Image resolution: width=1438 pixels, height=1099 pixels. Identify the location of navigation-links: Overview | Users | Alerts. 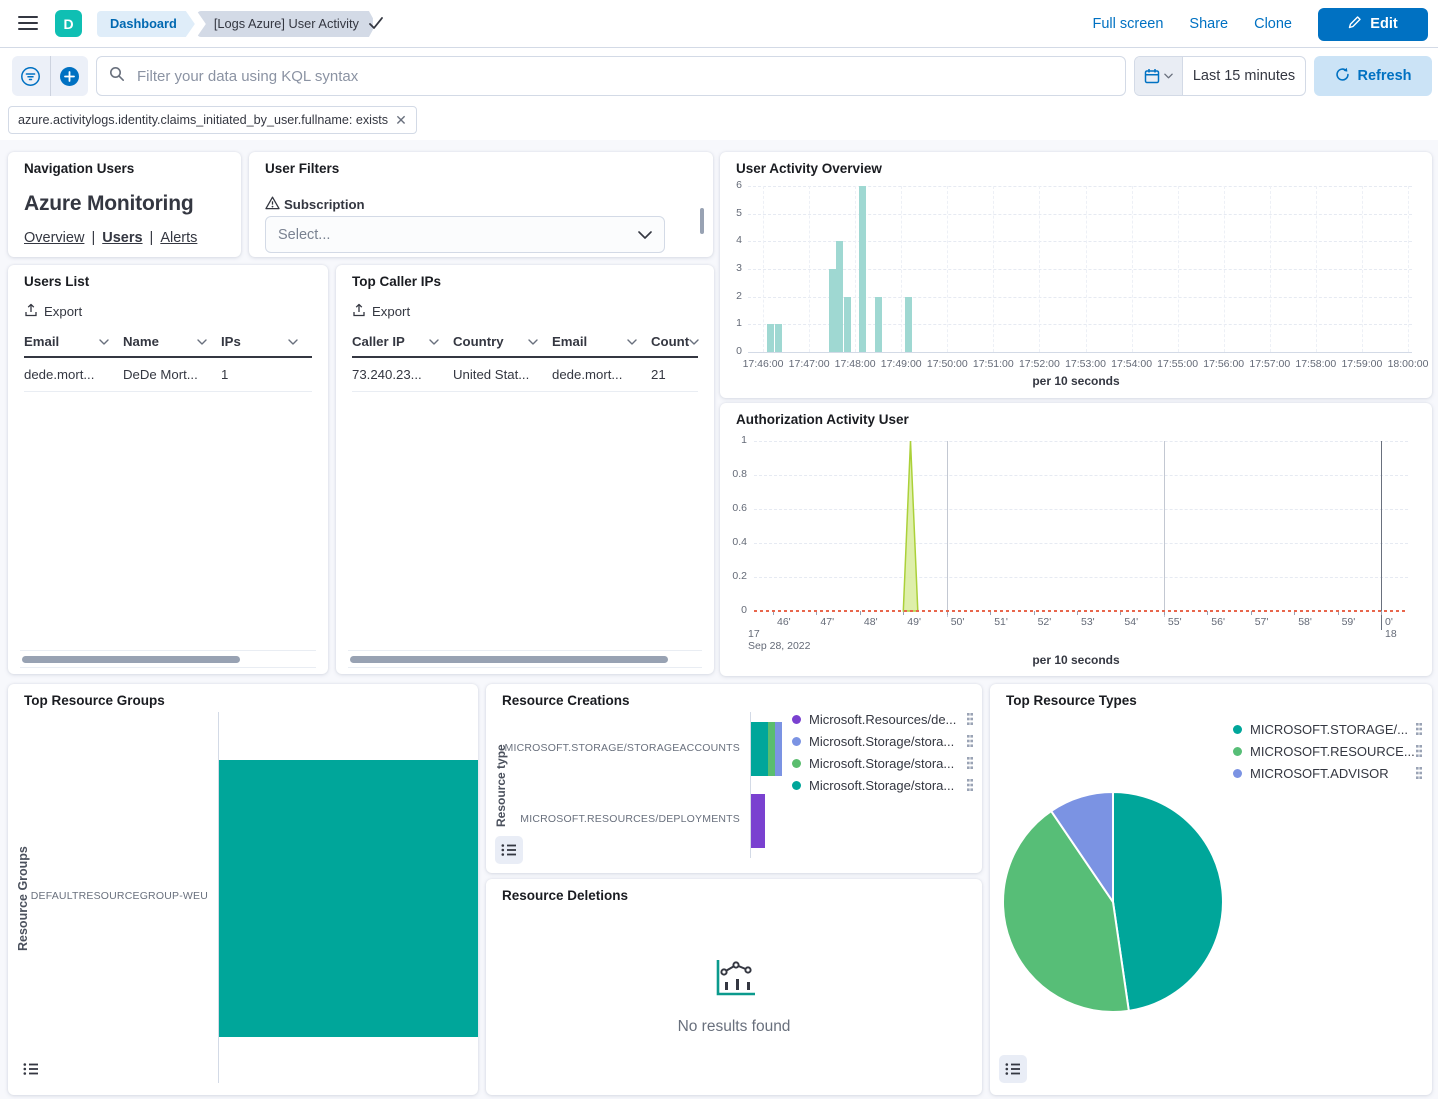
(110, 238).